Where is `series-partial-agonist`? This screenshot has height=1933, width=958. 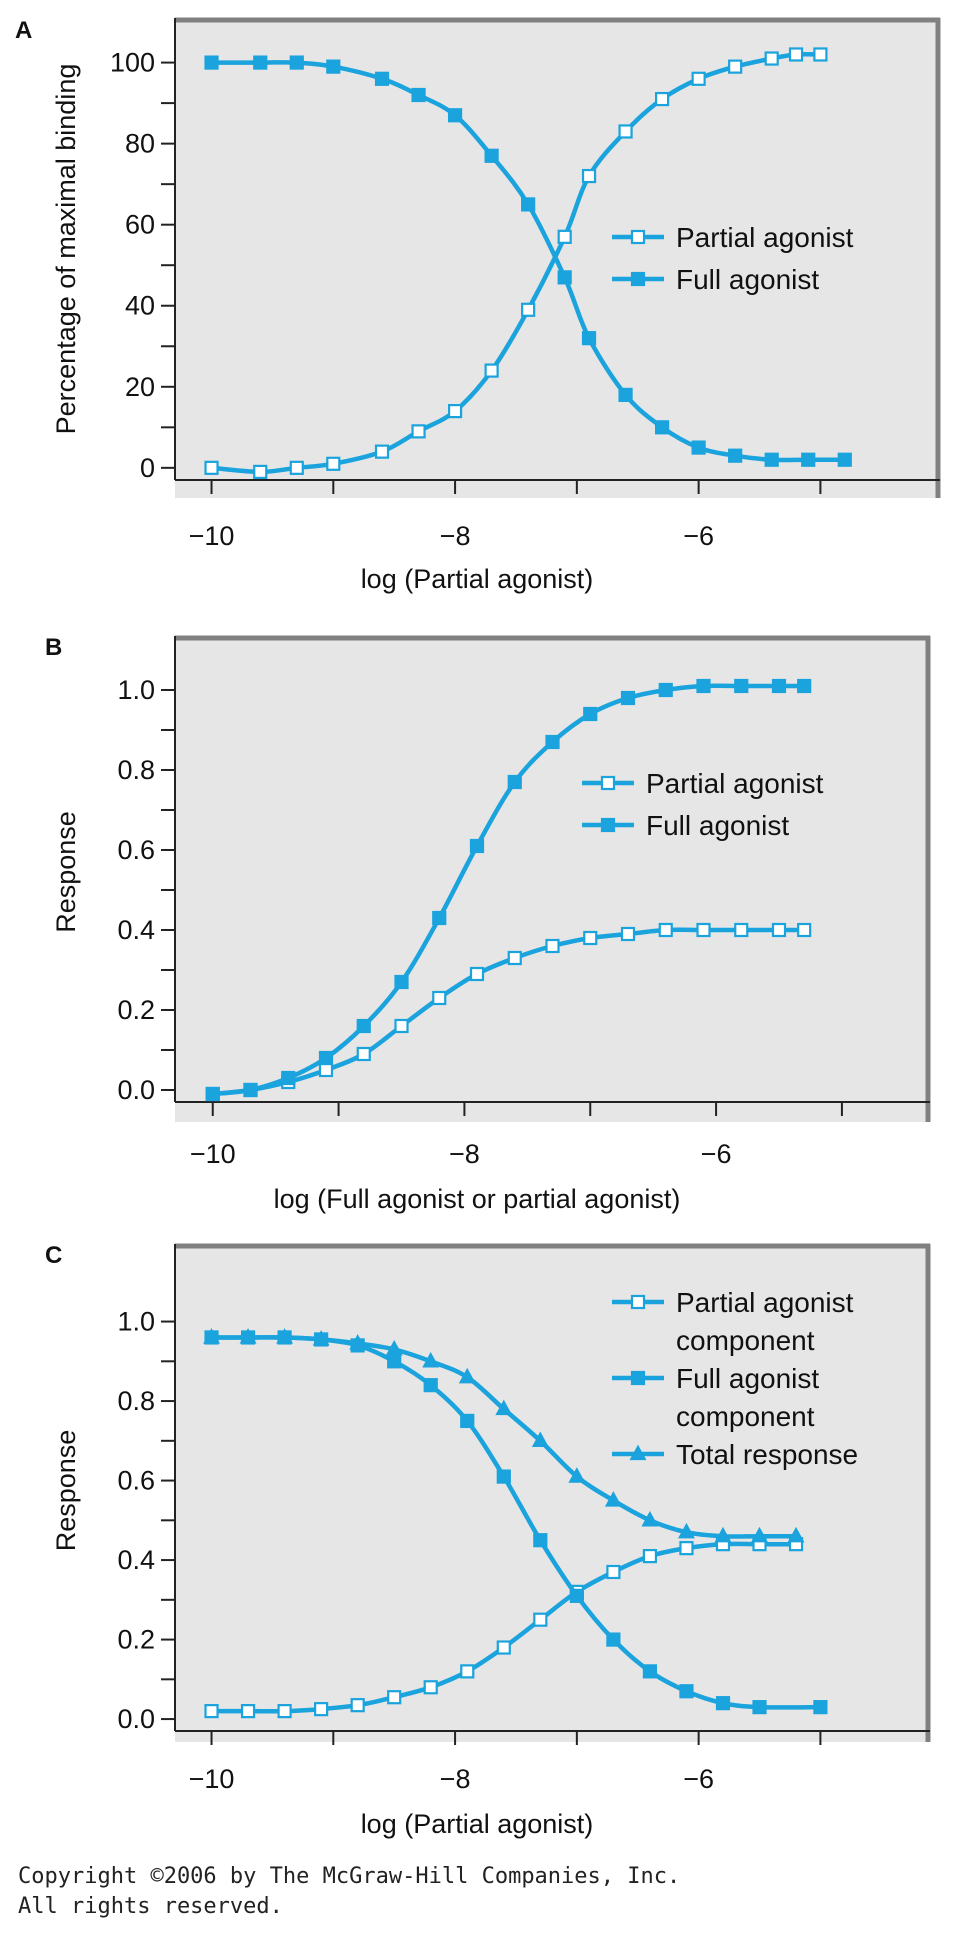
series-partial-agonist is located at coordinates (516, 263).